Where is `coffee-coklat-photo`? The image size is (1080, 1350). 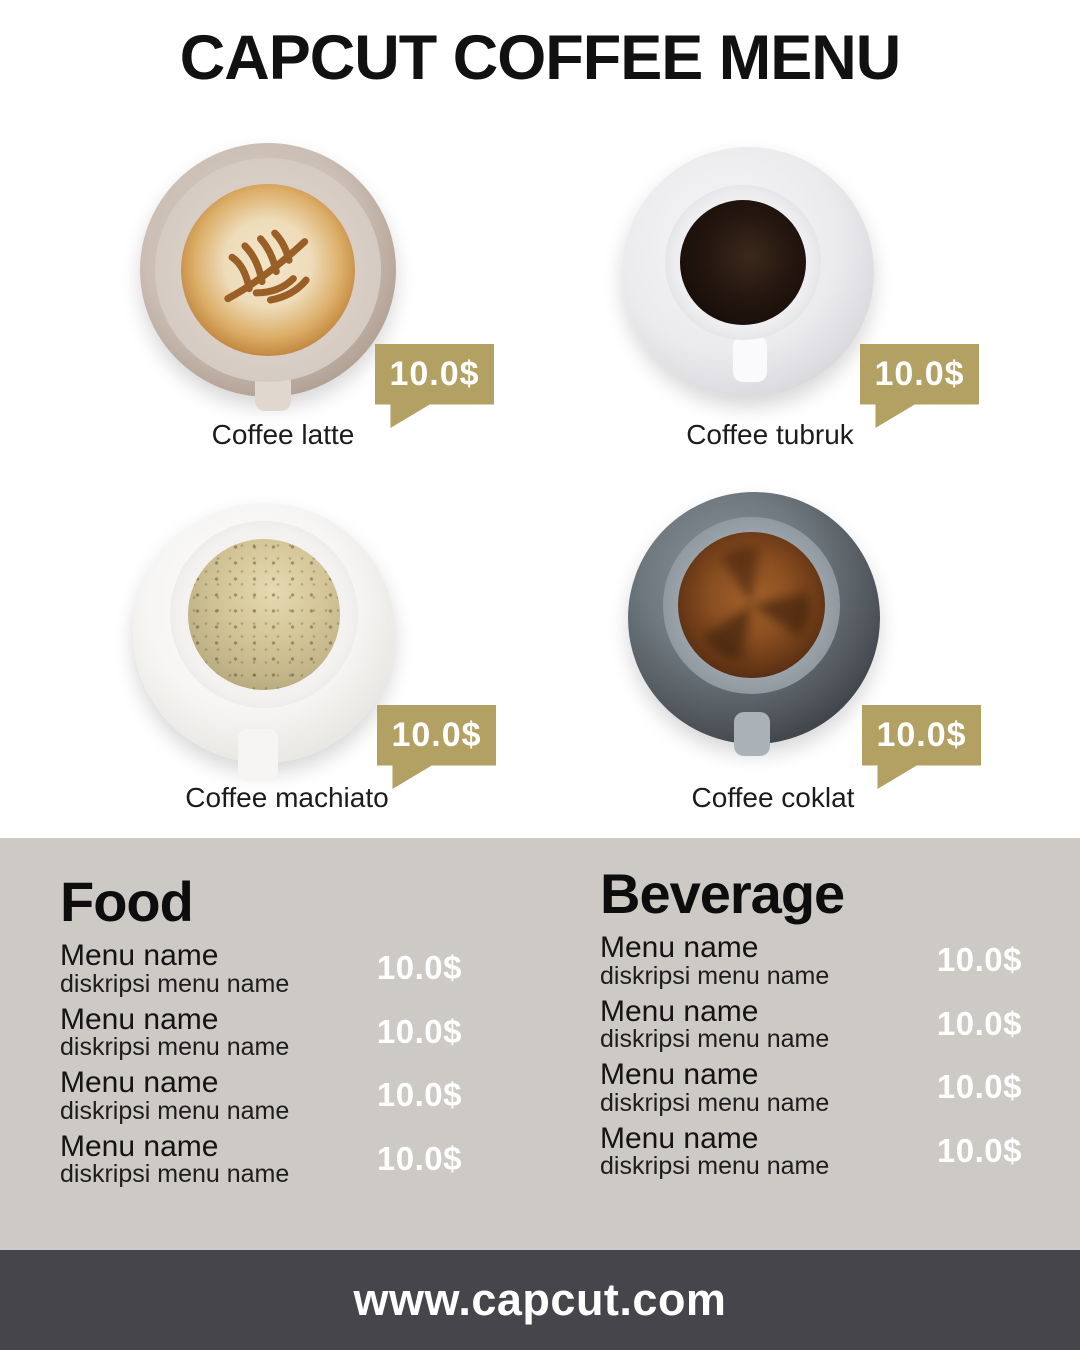 coffee-coklat-photo is located at coordinates (754, 624).